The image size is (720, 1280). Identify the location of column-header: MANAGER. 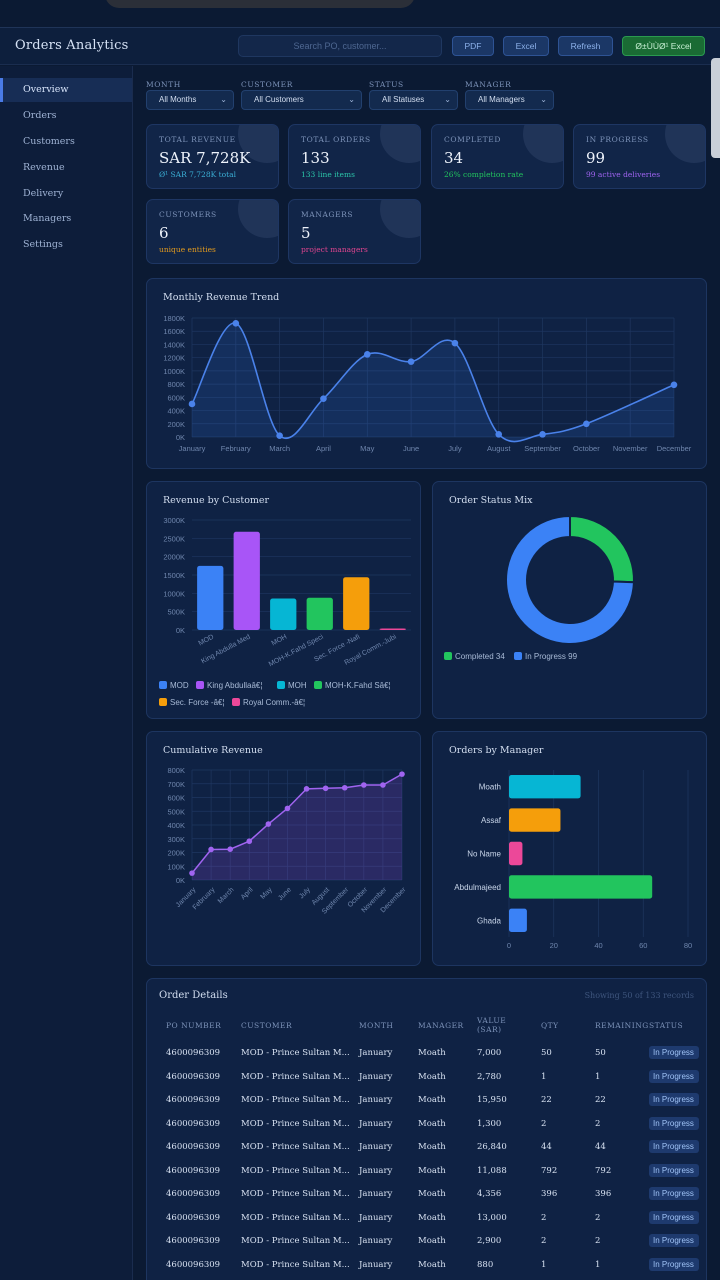
(441, 1025).